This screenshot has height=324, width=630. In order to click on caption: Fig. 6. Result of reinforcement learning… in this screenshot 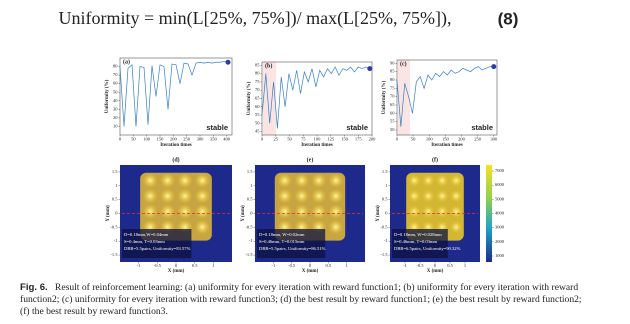, I will do `click(320, 300)`.